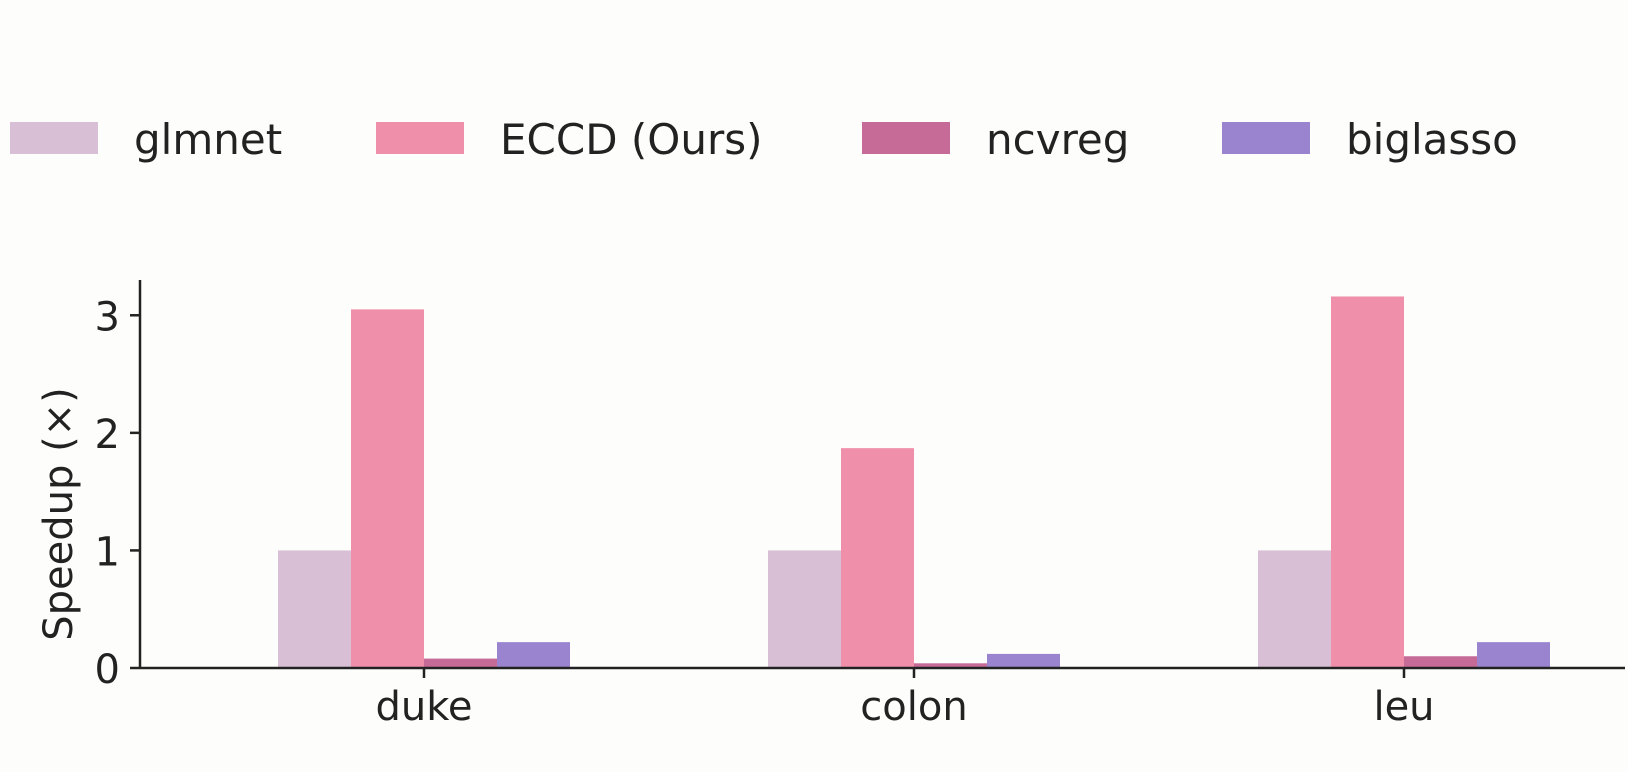 The width and height of the screenshot is (1628, 776). What do you see at coordinates (950, 665) in the screenshot?
I see `bar-colon-ncvreg` at bounding box center [950, 665].